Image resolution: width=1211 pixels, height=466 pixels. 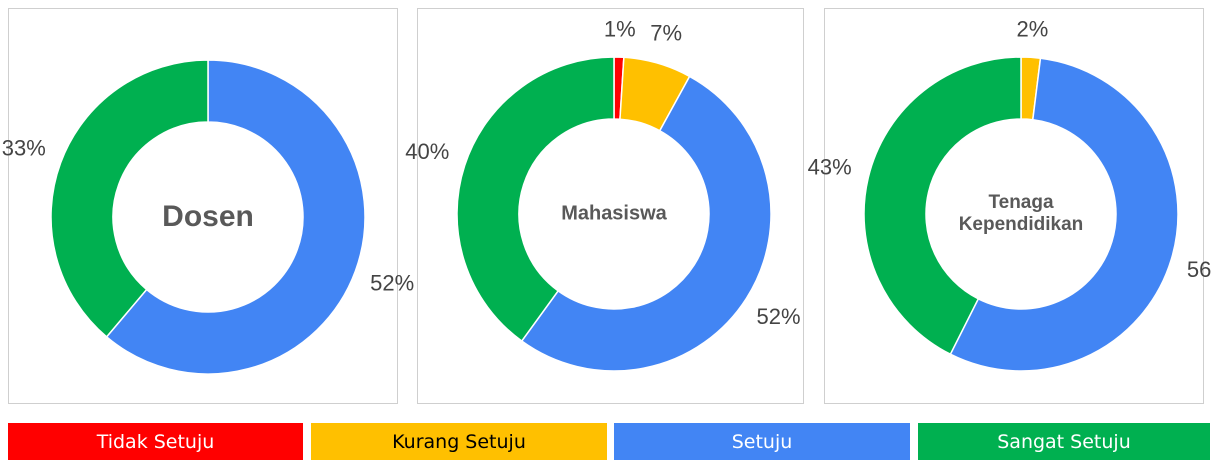 What do you see at coordinates (459, 441) in the screenshot?
I see `legend-item: Kurang Setuju` at bounding box center [459, 441].